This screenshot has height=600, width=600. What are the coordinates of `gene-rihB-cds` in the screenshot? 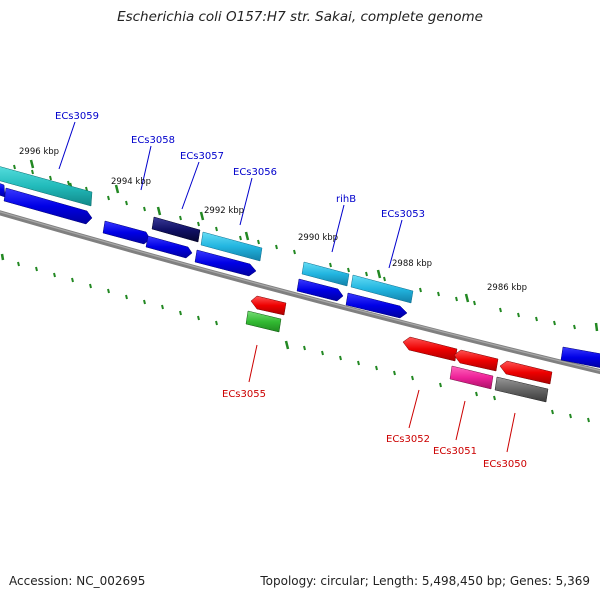 It's located at (320, 290).